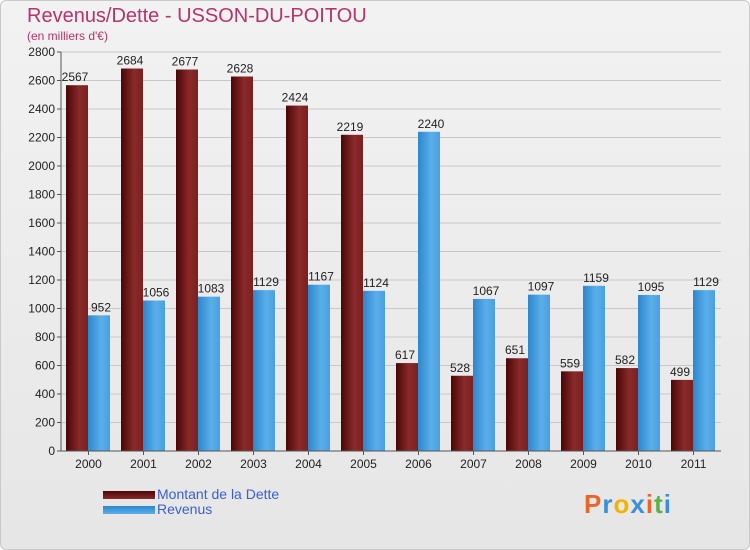 The image size is (750, 550). Describe the element at coordinates (593, 504) in the screenshot. I see `logo-letter: P` at that location.